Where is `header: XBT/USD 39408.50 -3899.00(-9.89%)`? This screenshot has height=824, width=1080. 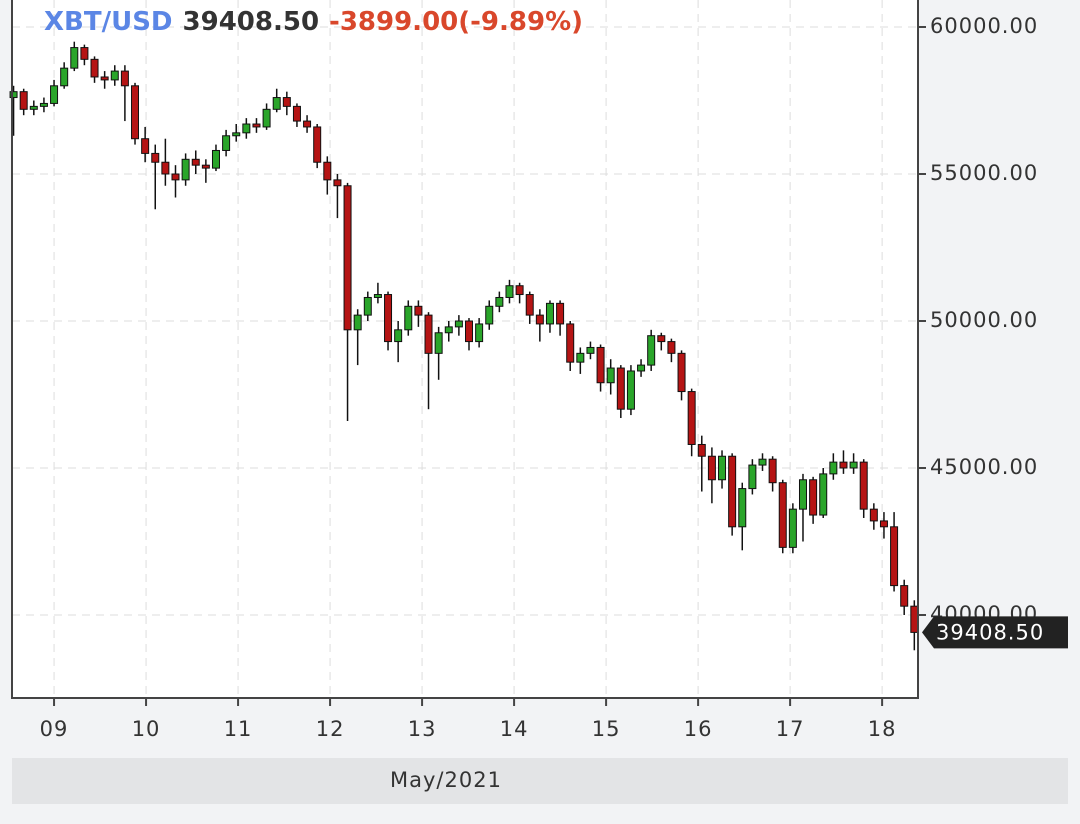
header: XBT/USD 39408.50 -3899.00(-9.89%) is located at coordinates (313, 22).